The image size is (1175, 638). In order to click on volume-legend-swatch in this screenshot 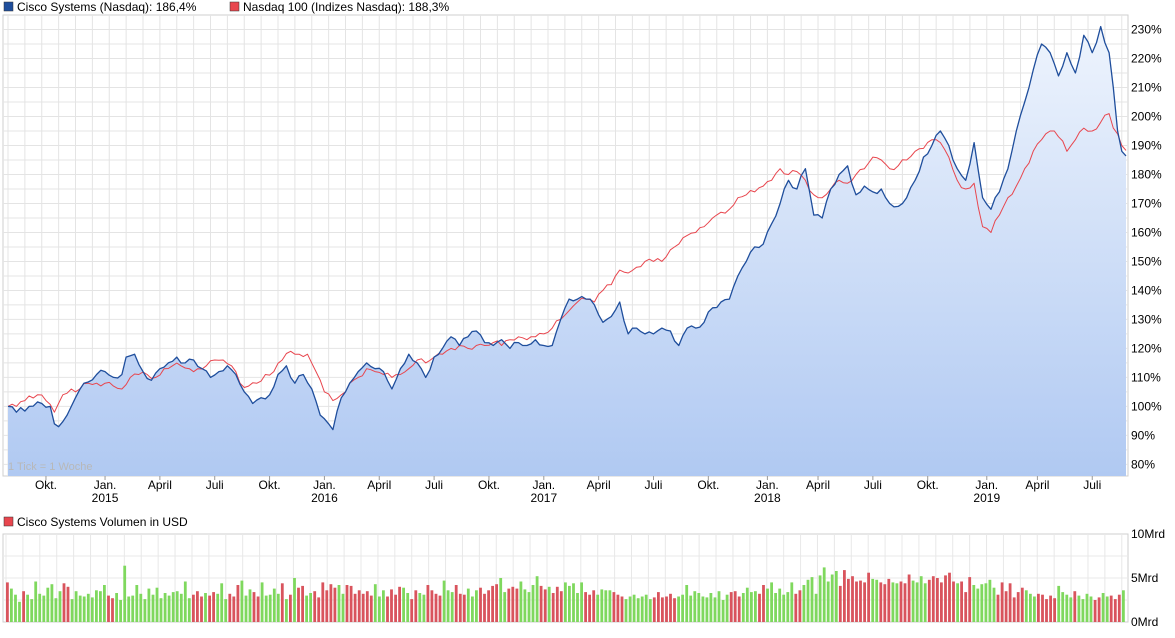, I will do `click(8, 521)`.